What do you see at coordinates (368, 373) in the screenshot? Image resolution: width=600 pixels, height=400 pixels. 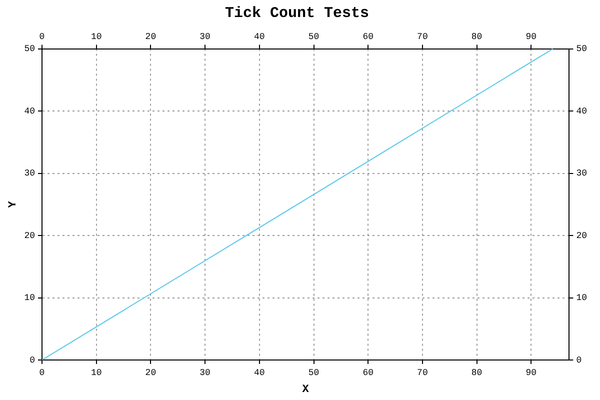 I see `x2-tick-label: 60` at bounding box center [368, 373].